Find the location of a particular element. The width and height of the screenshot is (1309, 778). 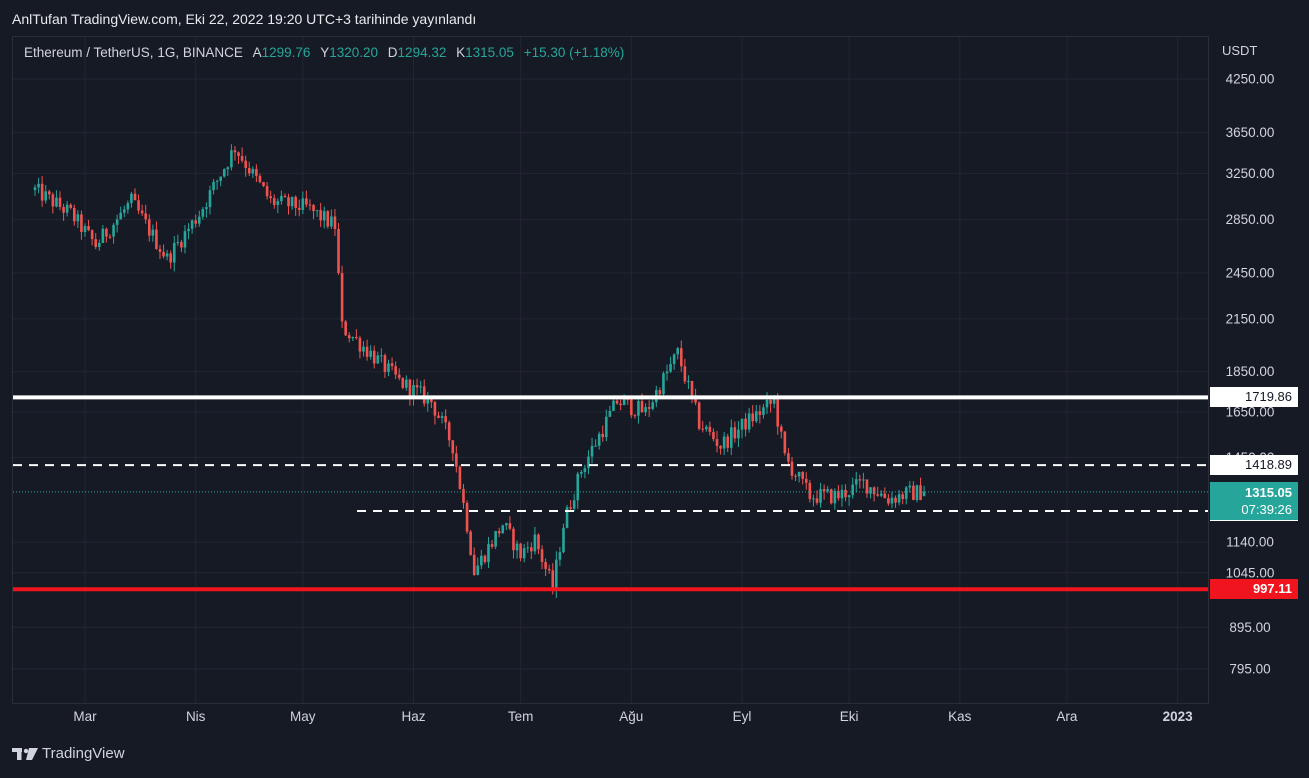

level-price-label: 1719.86 is located at coordinates (1254, 397).